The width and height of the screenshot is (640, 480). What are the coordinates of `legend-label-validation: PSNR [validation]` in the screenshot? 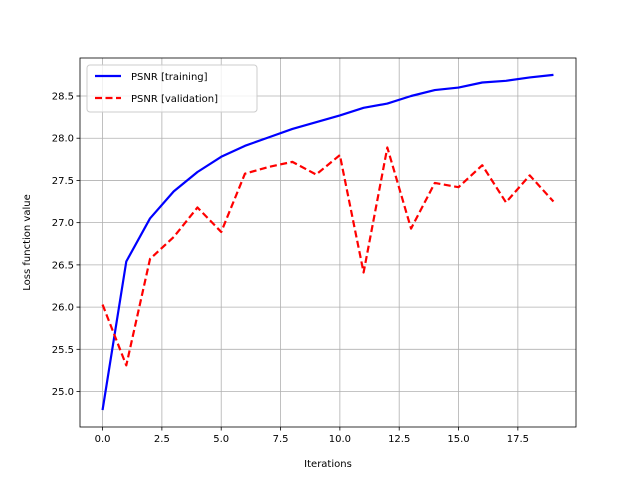 It's located at (174, 99).